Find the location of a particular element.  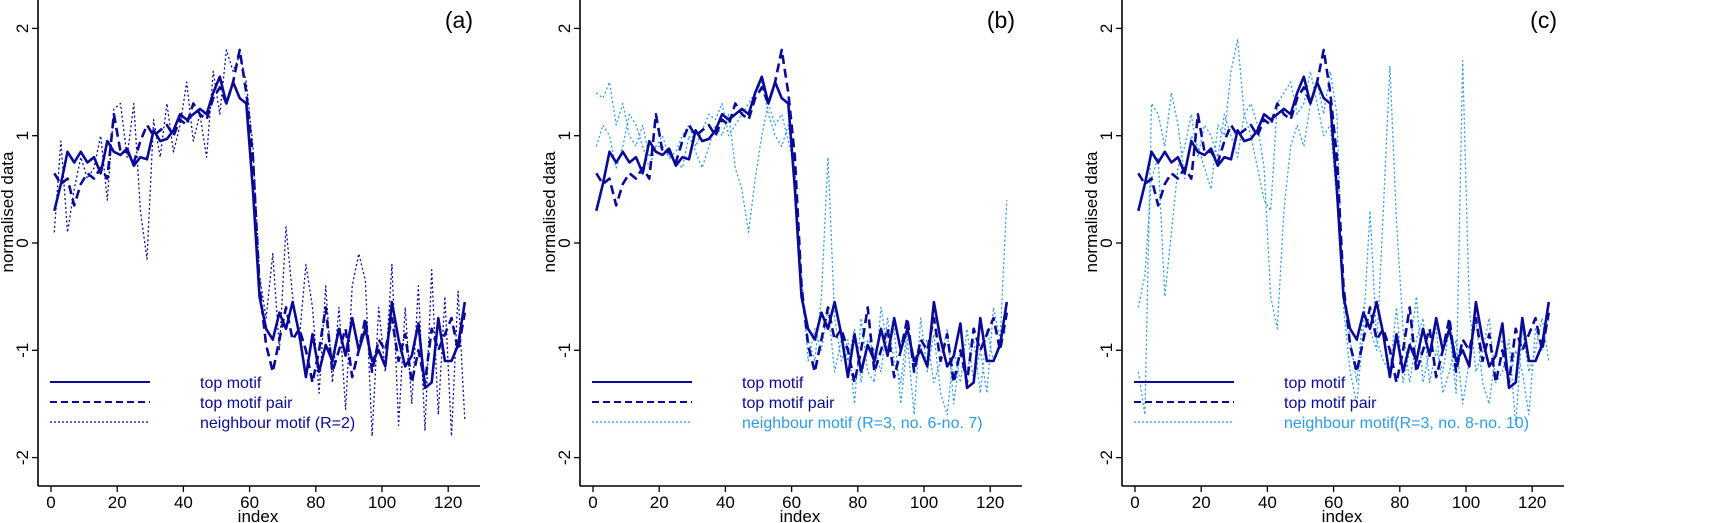

panel-label: (a) is located at coordinates (459, 20).